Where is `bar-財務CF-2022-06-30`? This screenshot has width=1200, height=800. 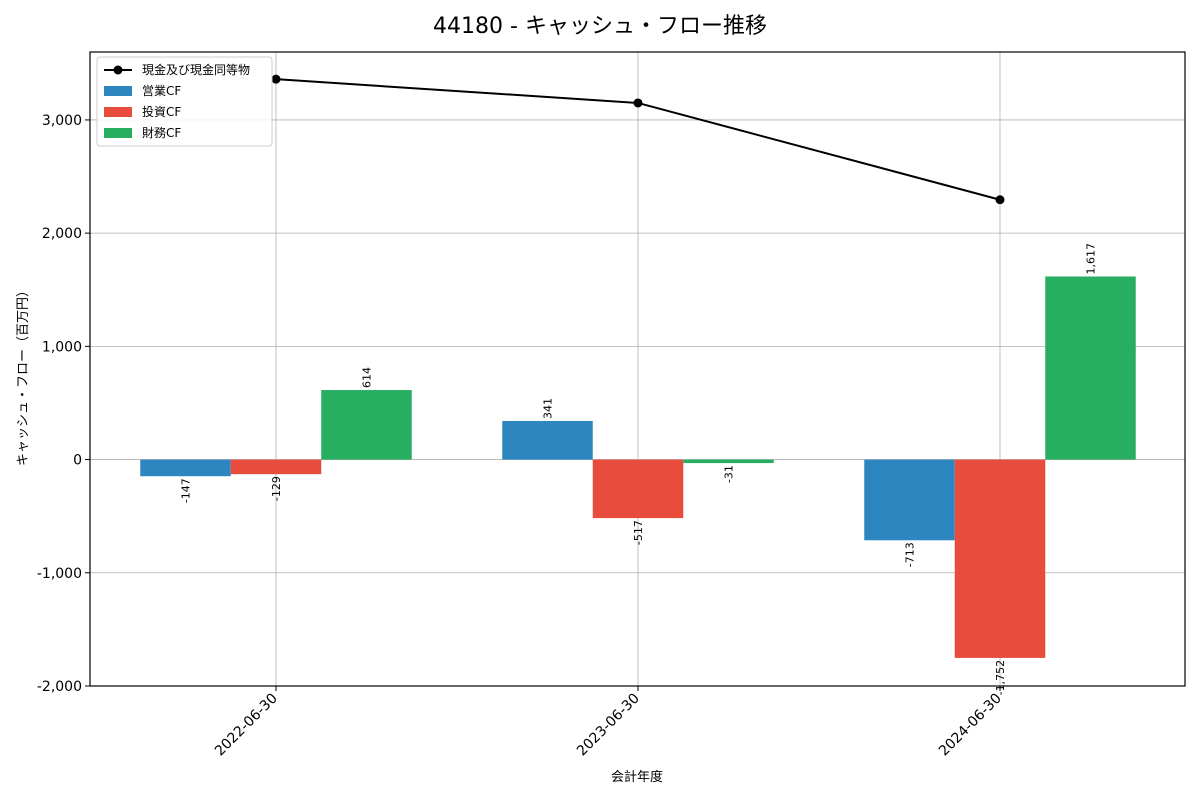 bar-財務CF-2022-06-30 is located at coordinates (366, 425).